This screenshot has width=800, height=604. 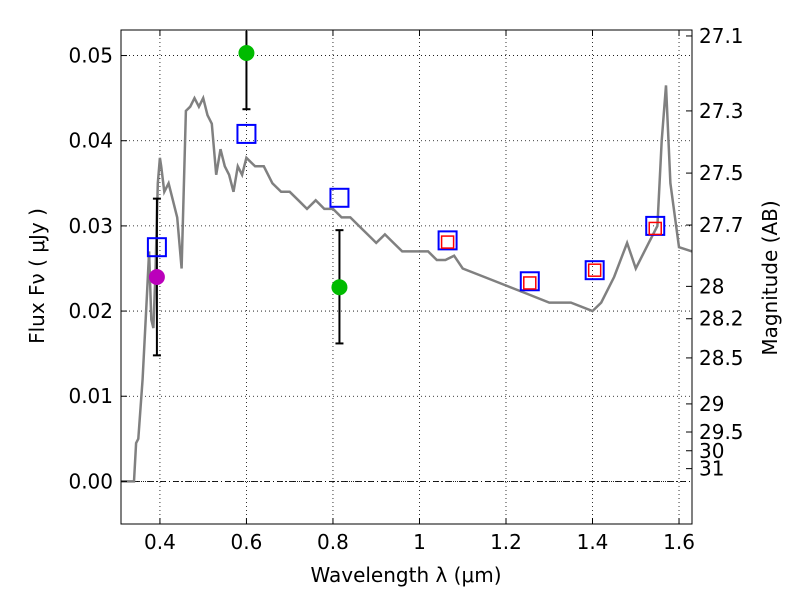 What do you see at coordinates (721, 225) in the screenshot?
I see `magnitude-tick-label: 27.7` at bounding box center [721, 225].